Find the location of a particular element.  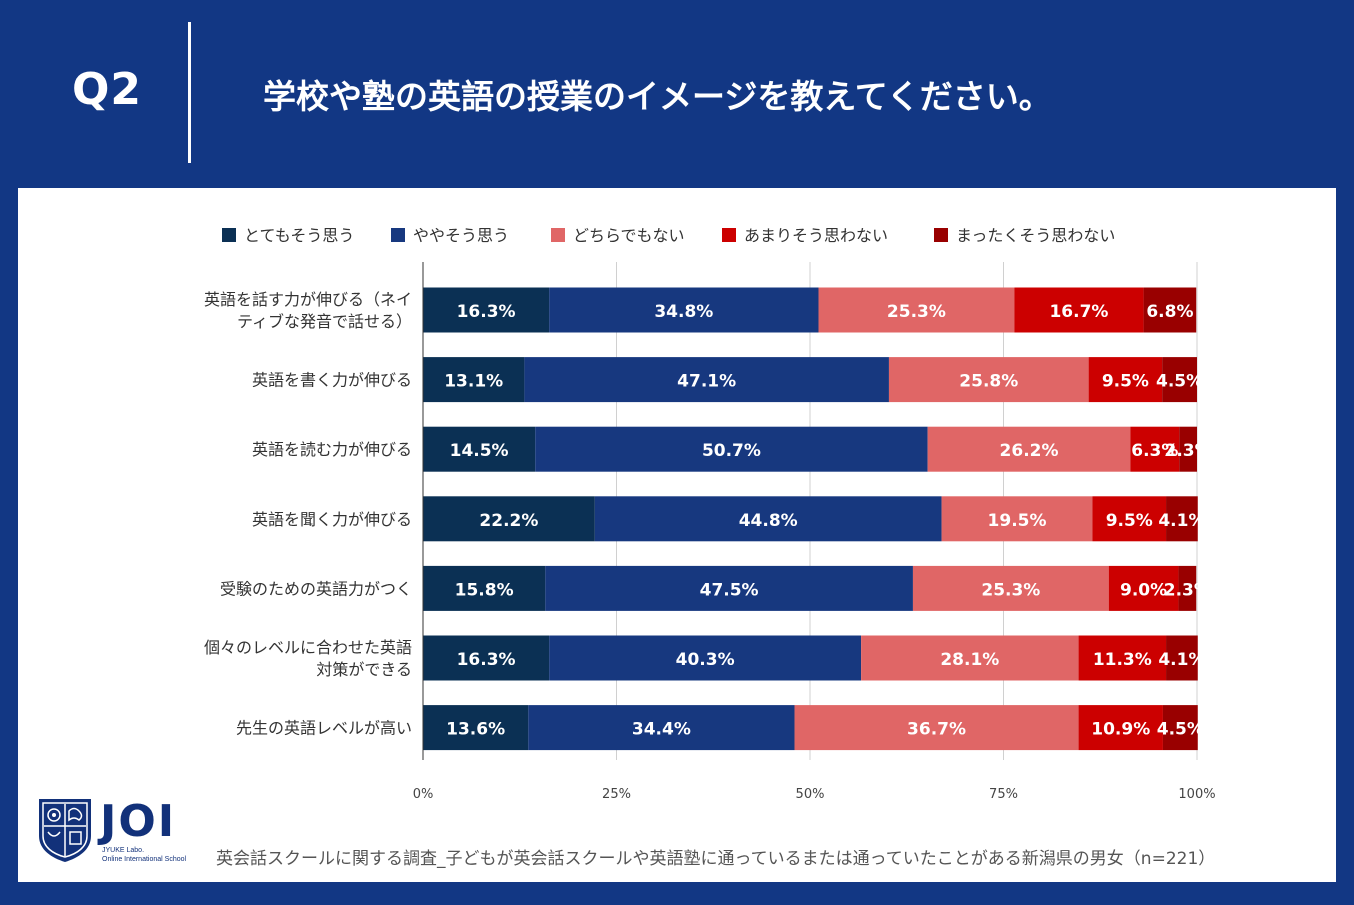

data-label: 14.5% is located at coordinates (479, 451).